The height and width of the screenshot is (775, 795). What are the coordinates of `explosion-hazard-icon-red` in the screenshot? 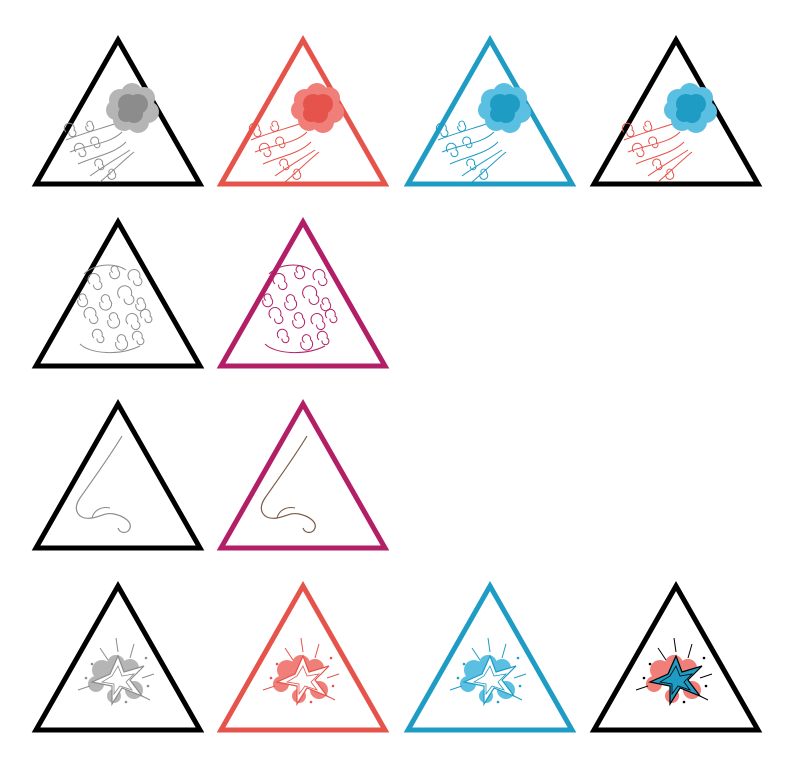 It's located at (303, 658).